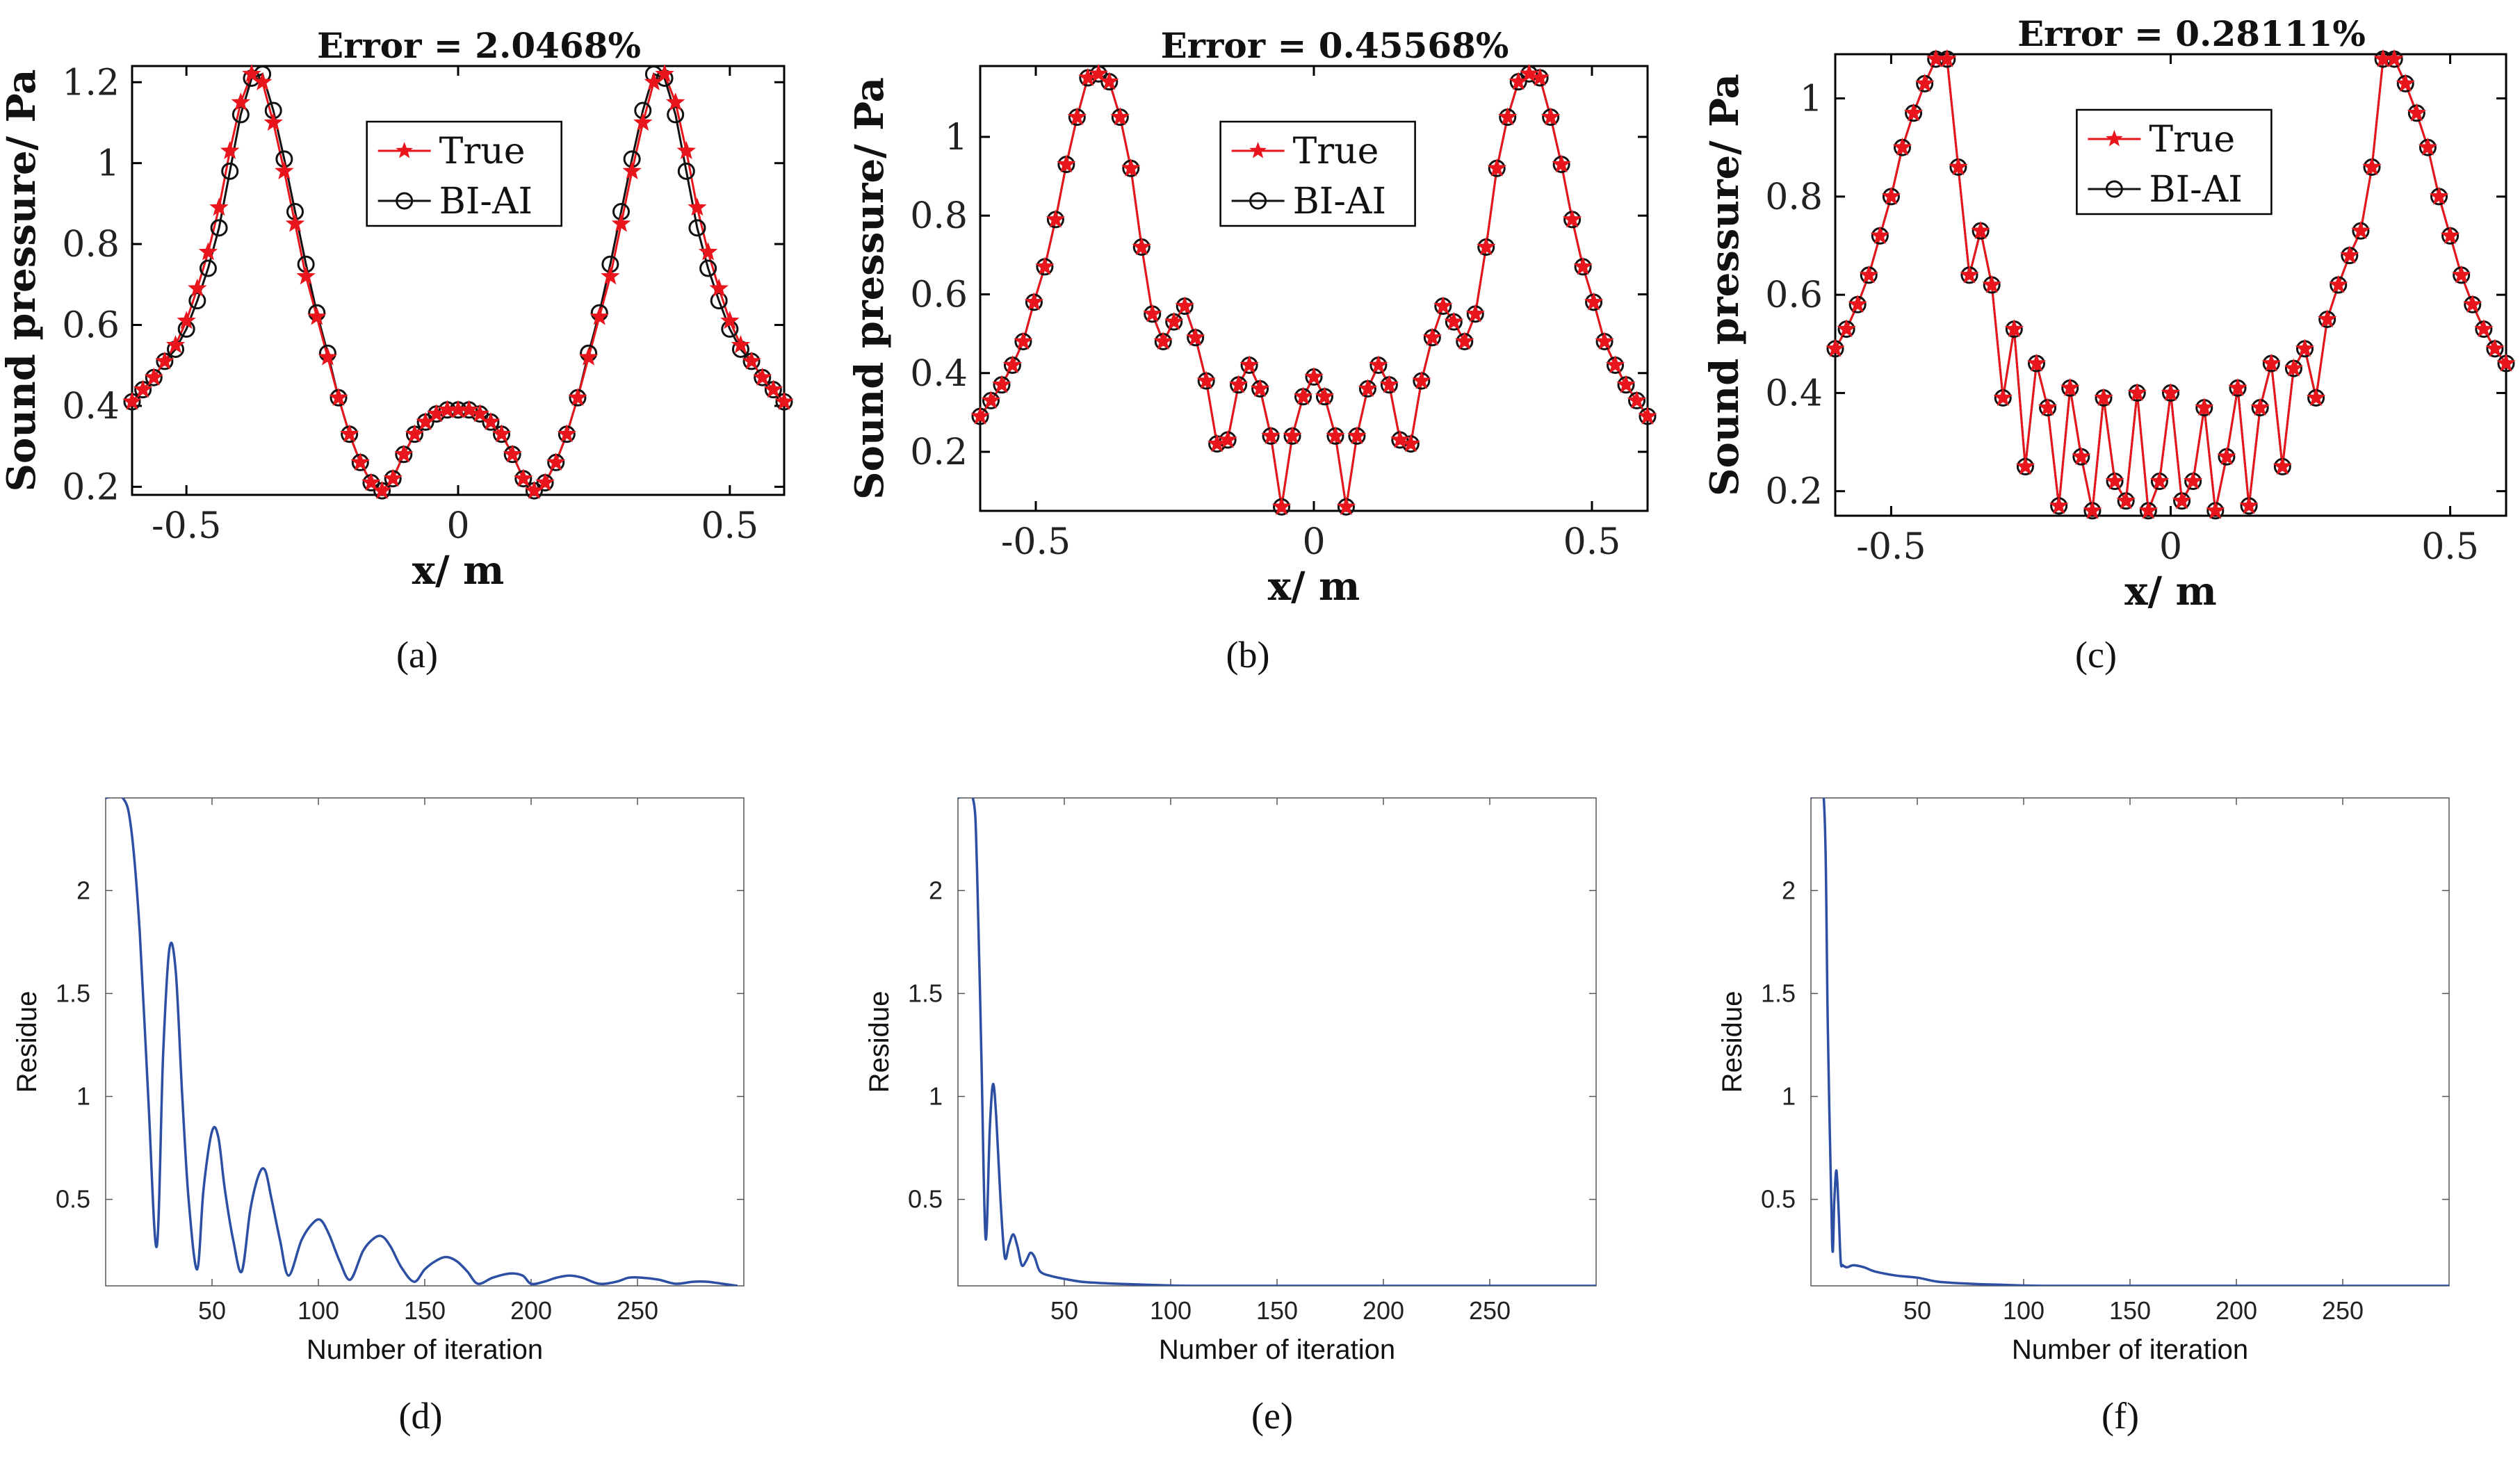 The width and height of the screenshot is (2520, 1461). What do you see at coordinates (2174, 161) in the screenshot?
I see `legend: True BI-AI` at bounding box center [2174, 161].